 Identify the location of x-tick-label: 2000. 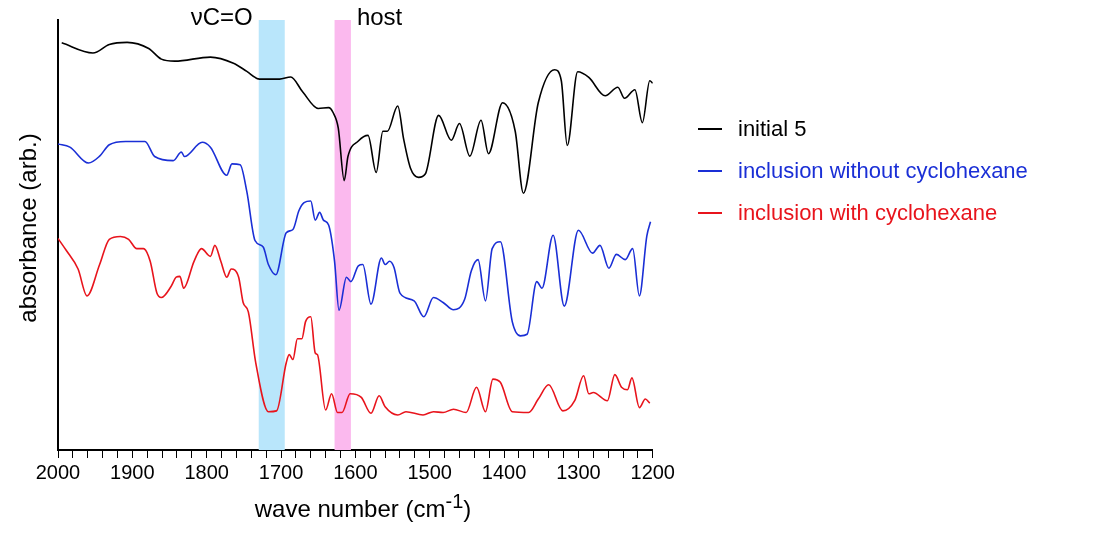
(58, 471).